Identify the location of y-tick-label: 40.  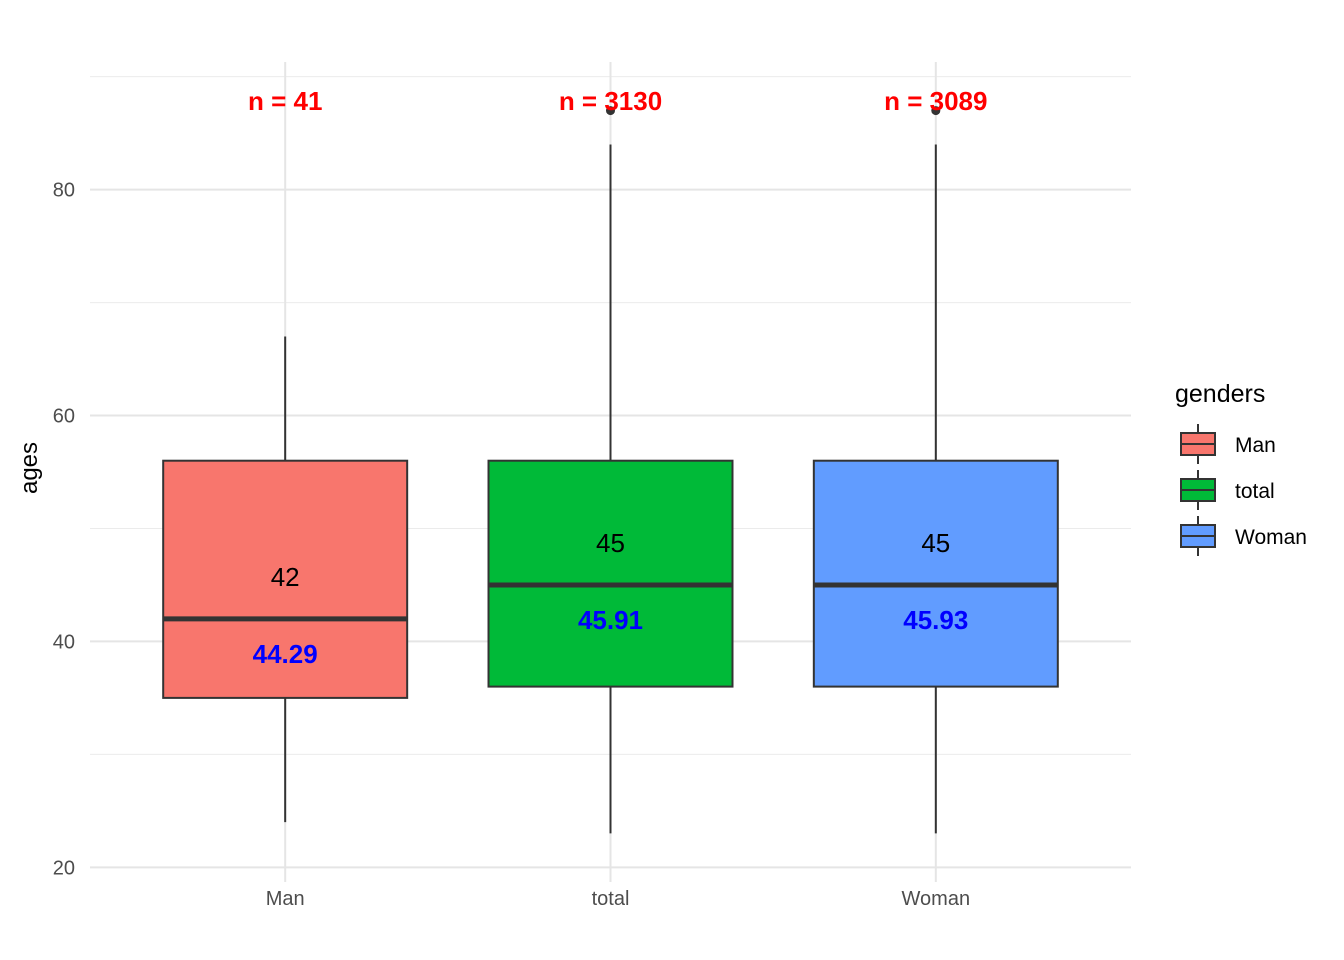
(64, 642).